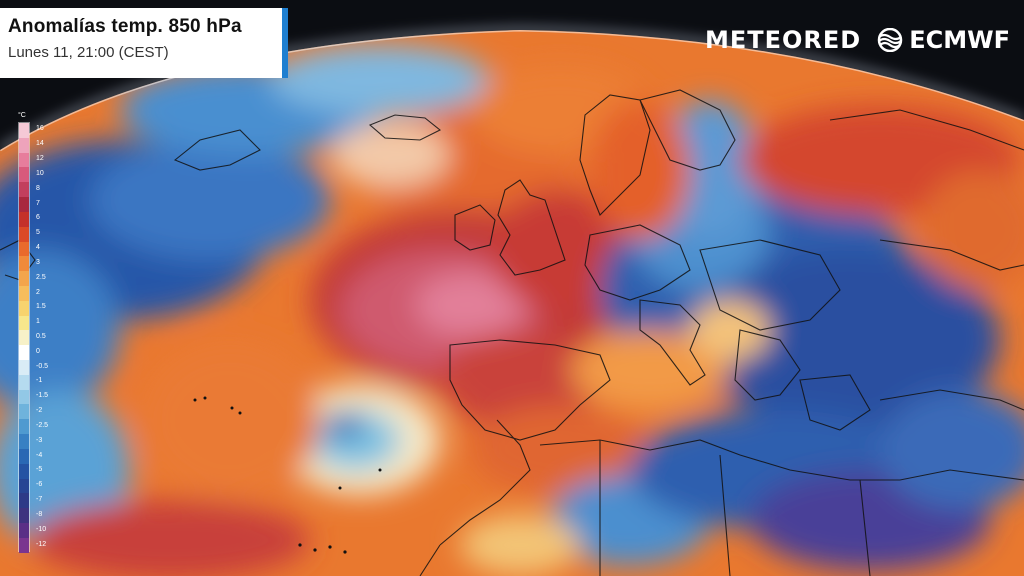  What do you see at coordinates (88, 52) in the screenshot?
I see `forecast-time: Lunes 11, 21:00 (CEST)` at bounding box center [88, 52].